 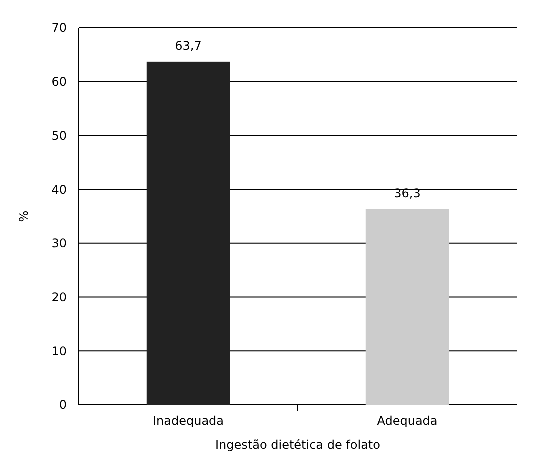 I want to click on x-axis-title: Ingestão dietética de folato, so click(x=298, y=445).